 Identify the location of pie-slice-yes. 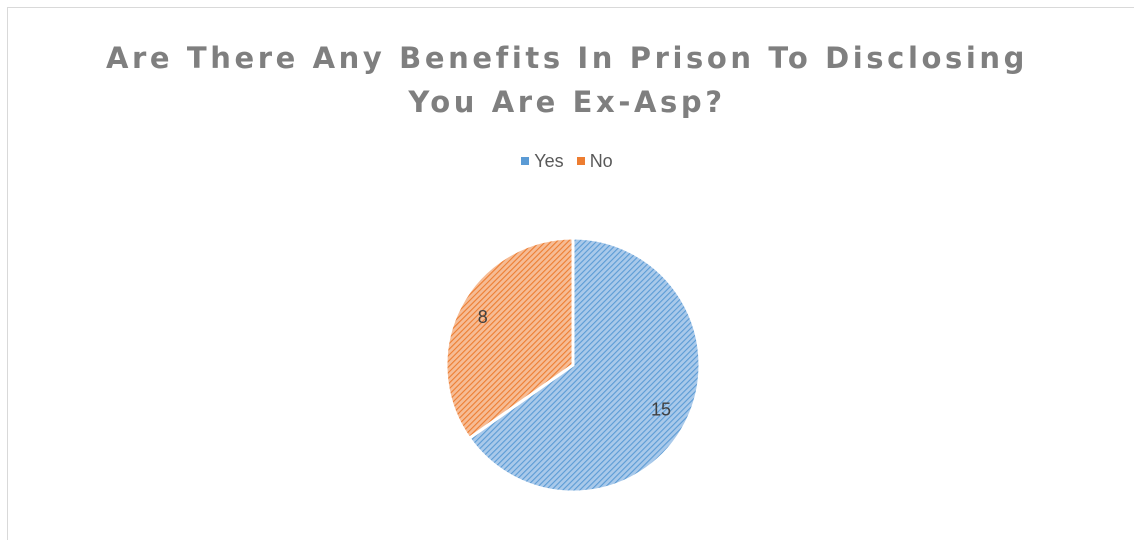
(584, 365).